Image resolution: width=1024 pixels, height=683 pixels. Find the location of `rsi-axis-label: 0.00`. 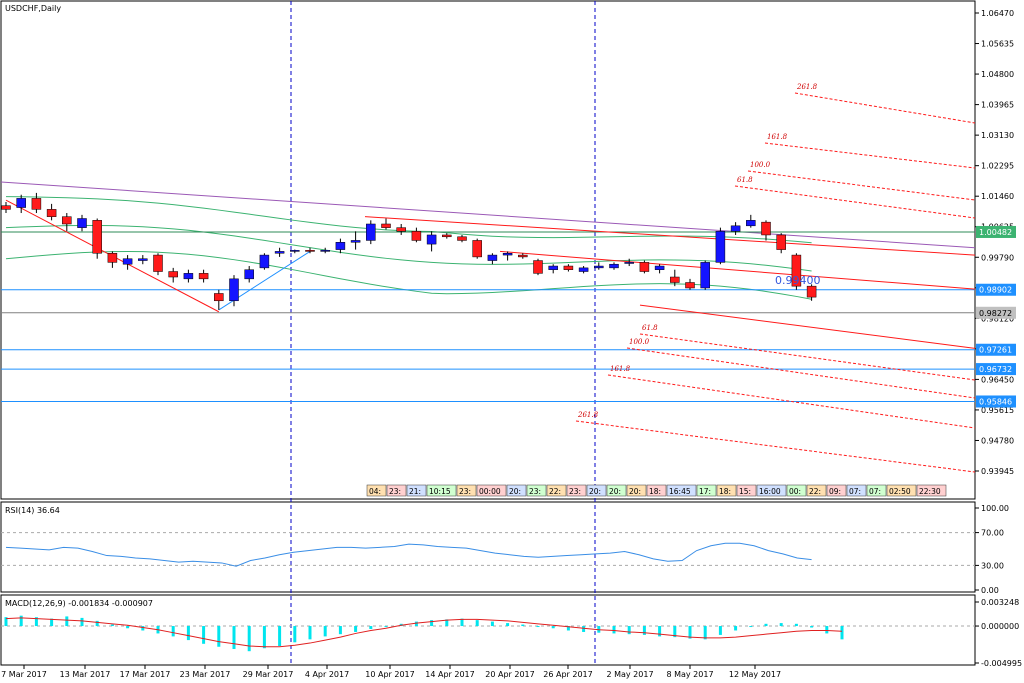

rsi-axis-label: 0.00 is located at coordinates (990, 590).